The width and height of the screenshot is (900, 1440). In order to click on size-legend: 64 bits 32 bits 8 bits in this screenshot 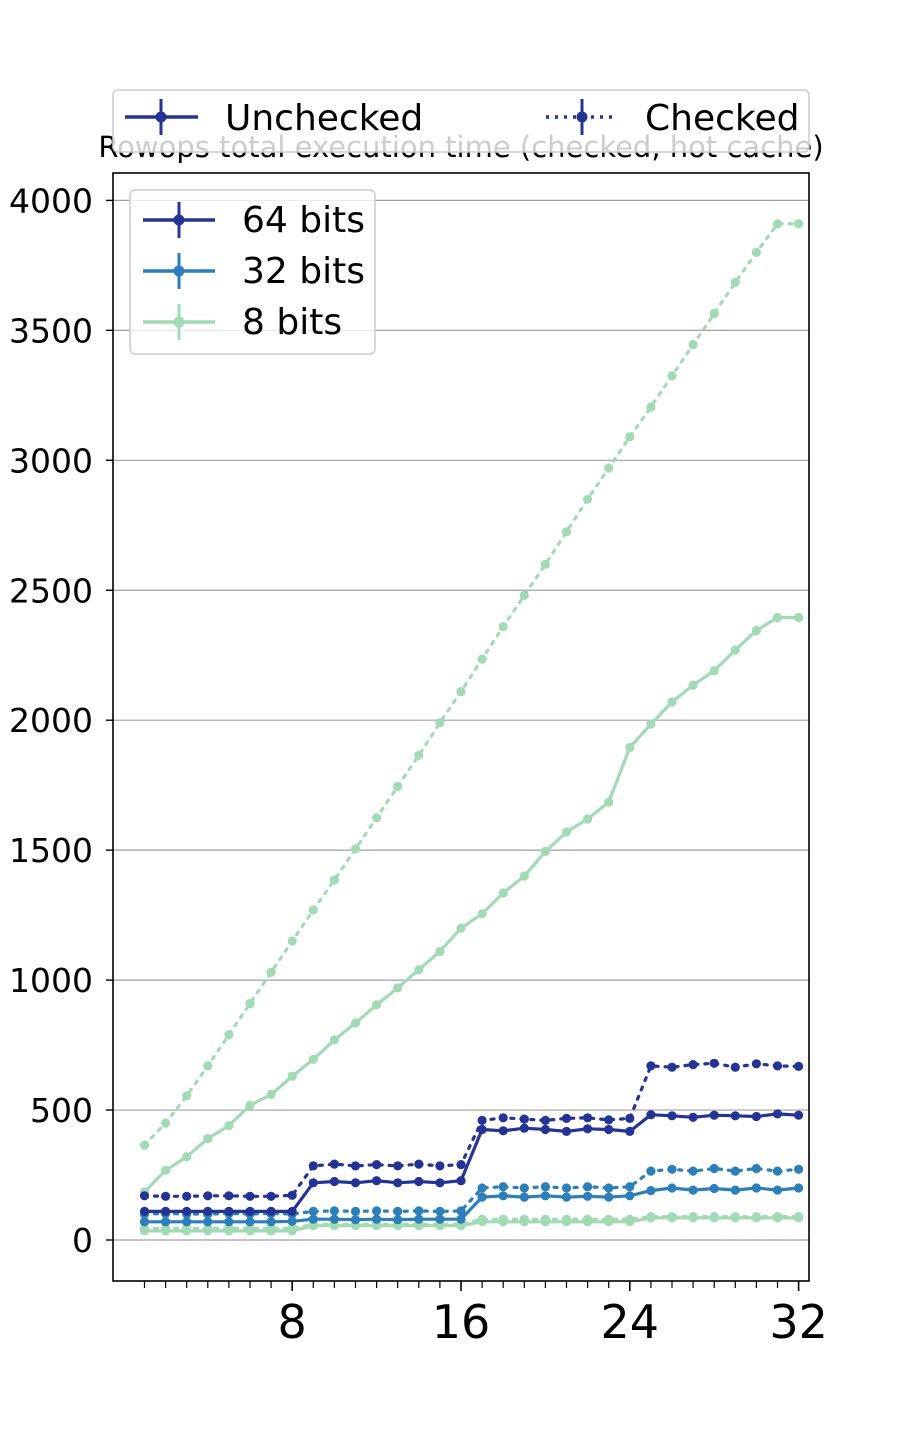, I will do `click(252, 272)`.